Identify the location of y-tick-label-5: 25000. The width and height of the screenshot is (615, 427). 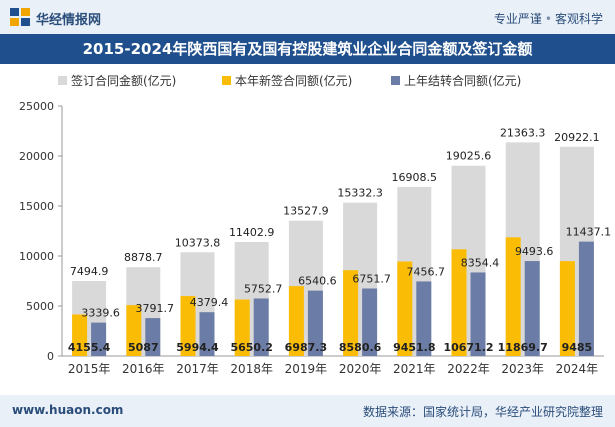
(36, 106).